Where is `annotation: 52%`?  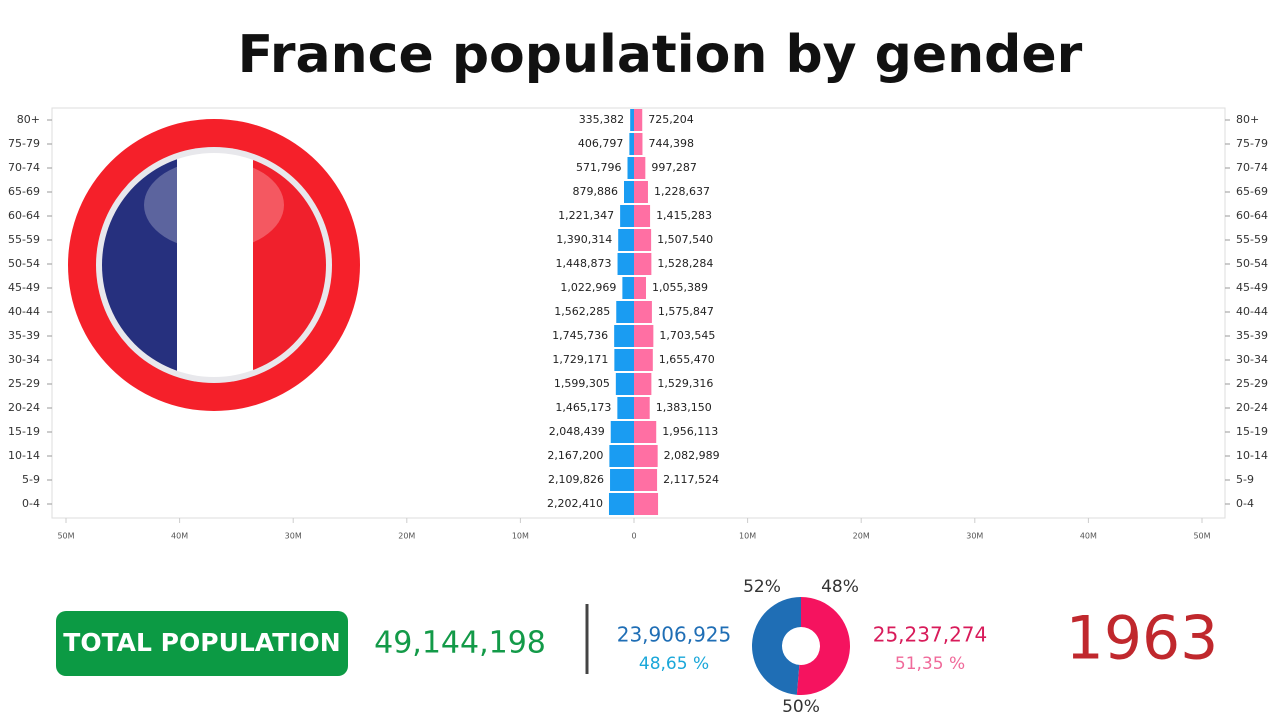 annotation: 52% is located at coordinates (762, 587).